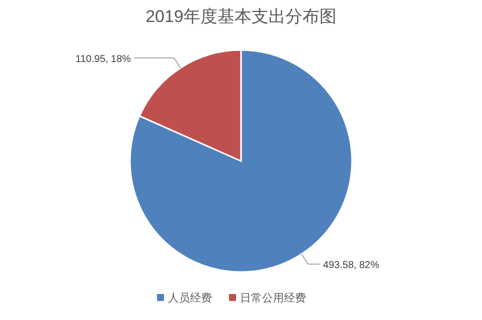 This screenshot has width=482, height=320. I want to click on data-label: 493.58, 82%, so click(351, 266).